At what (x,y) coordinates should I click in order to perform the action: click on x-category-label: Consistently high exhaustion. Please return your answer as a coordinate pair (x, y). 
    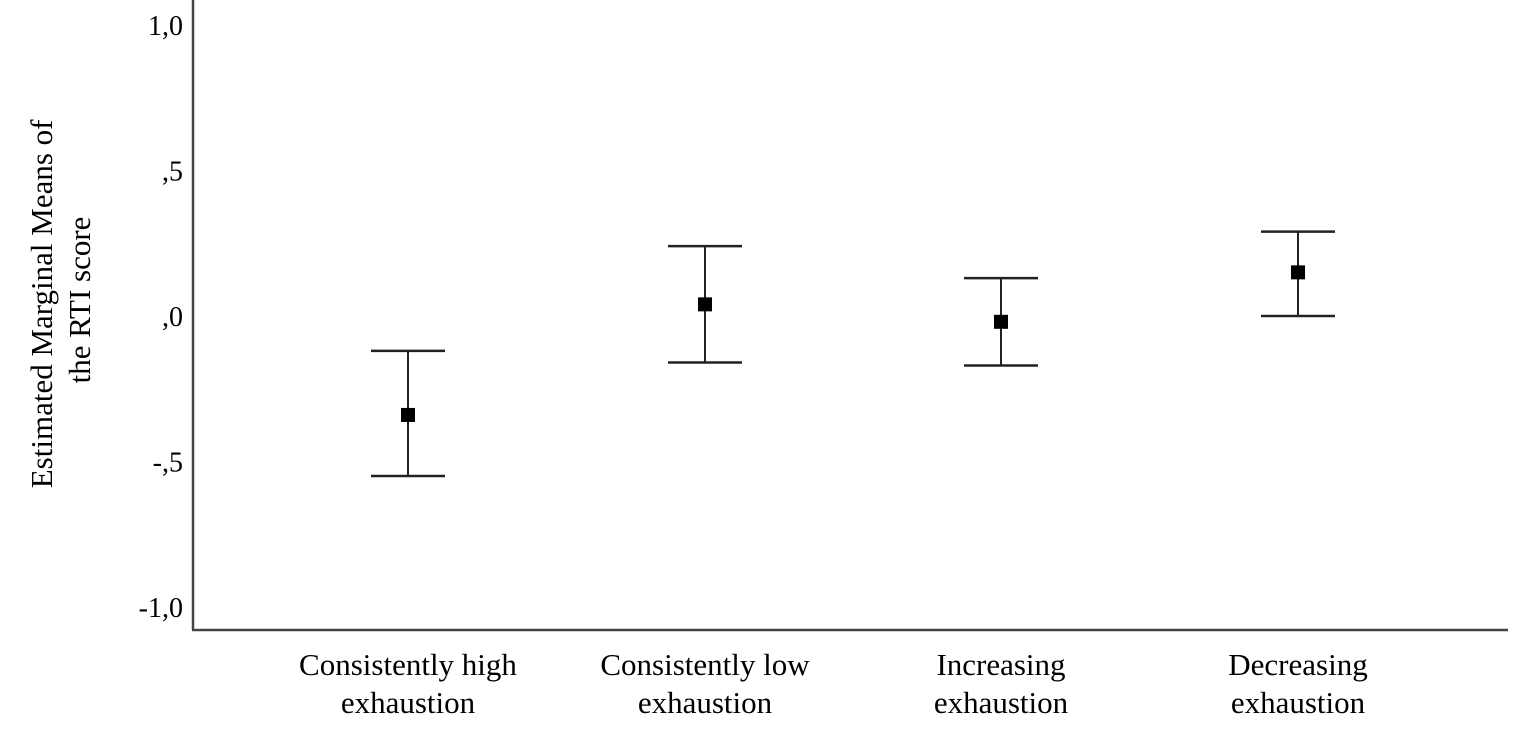
    Looking at the image, I should click on (408, 683).